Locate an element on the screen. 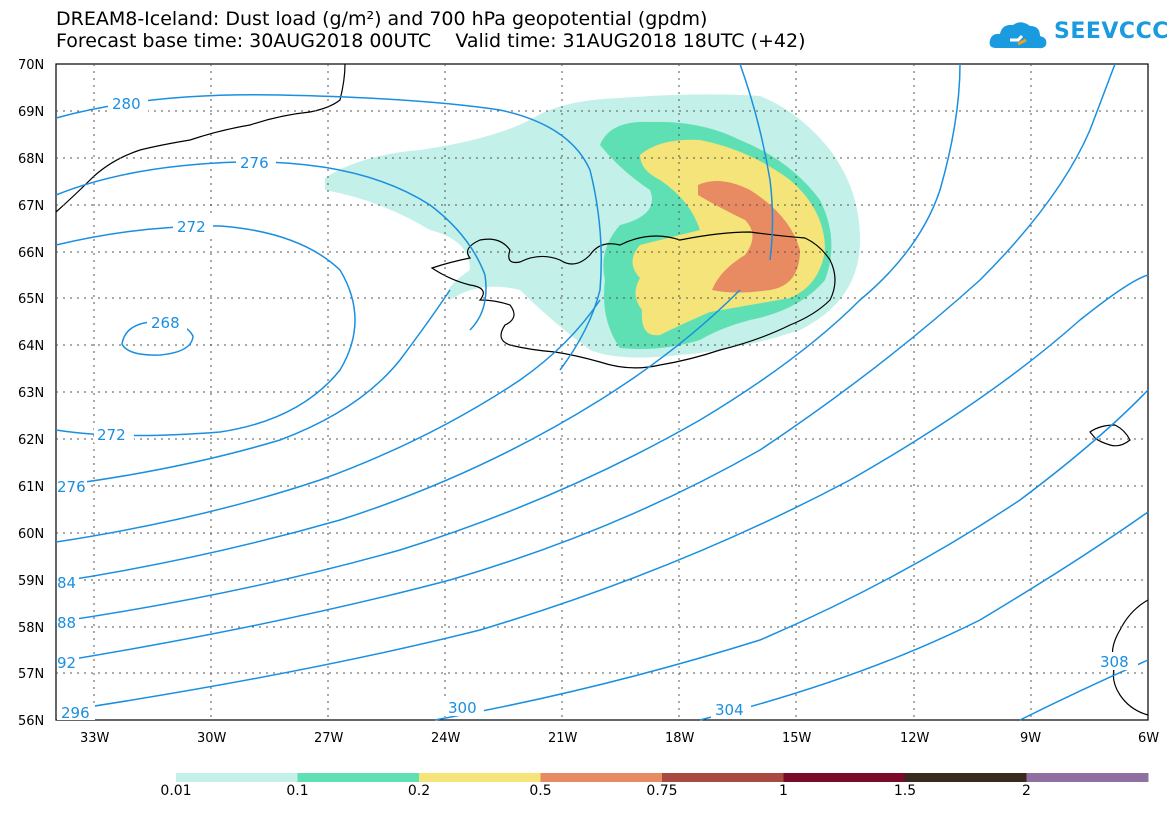 The height and width of the screenshot is (815, 1175). lat-label: 65N is located at coordinates (31, 299).